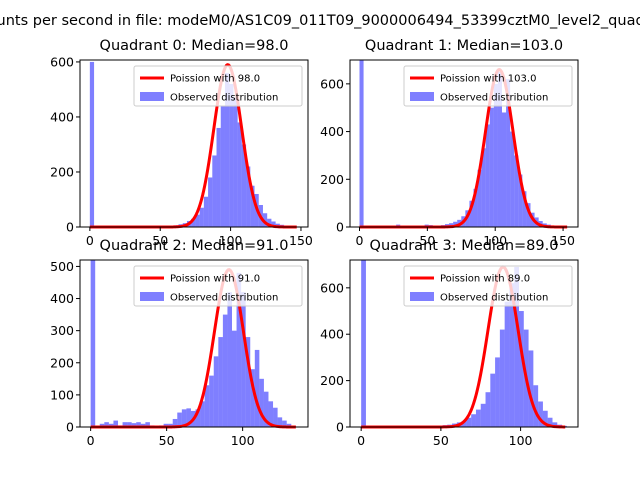 Image resolution: width=640 pixels, height=480 pixels. What do you see at coordinates (485, 279) in the screenshot?
I see `legend-poisson-label: Poission with 89.0` at bounding box center [485, 279].